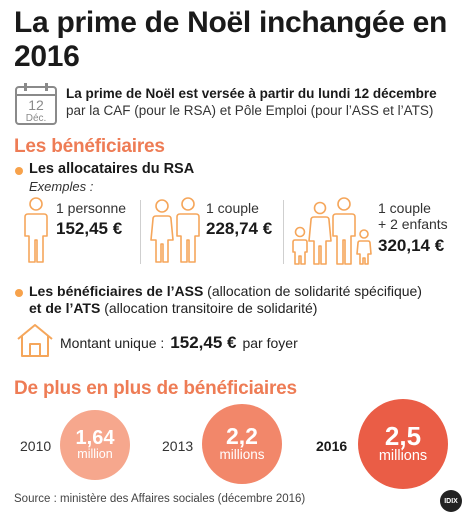 The image size is (468, 520). I want to click on unit-2013: millions, so click(242, 455).